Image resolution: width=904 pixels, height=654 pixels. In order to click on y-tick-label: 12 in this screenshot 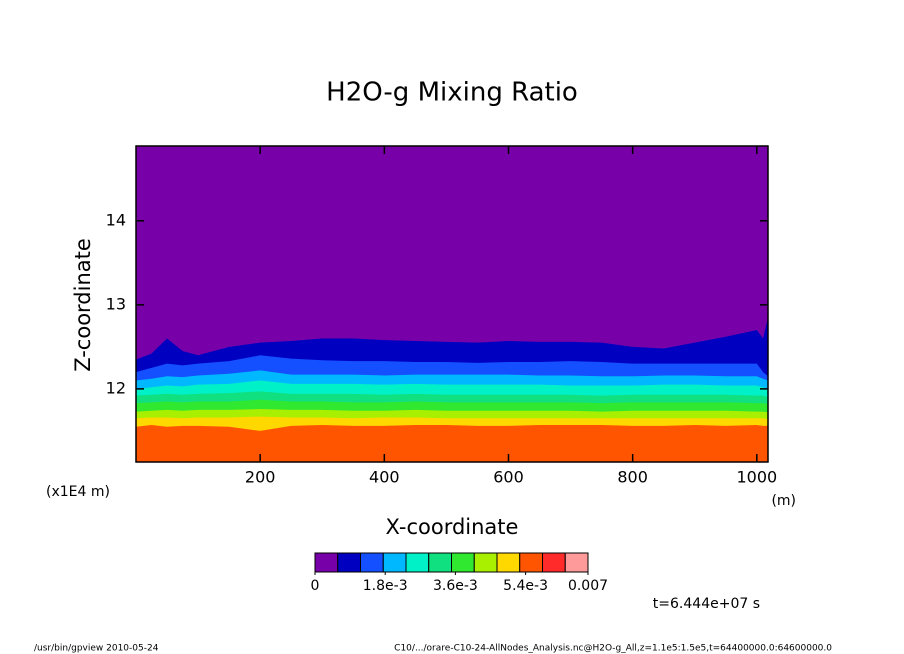, I will do `click(116, 387)`.